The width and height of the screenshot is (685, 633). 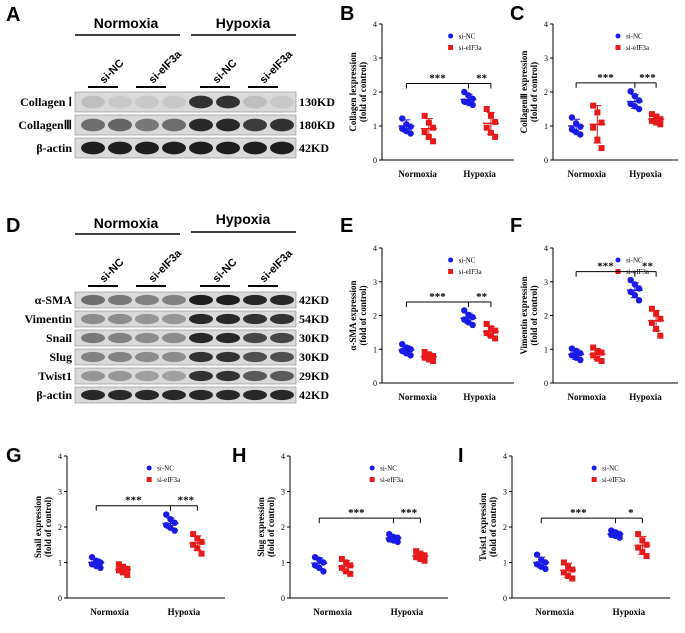 I want to click on chart-i-ytick-1: 1, so click(x=505, y=563).